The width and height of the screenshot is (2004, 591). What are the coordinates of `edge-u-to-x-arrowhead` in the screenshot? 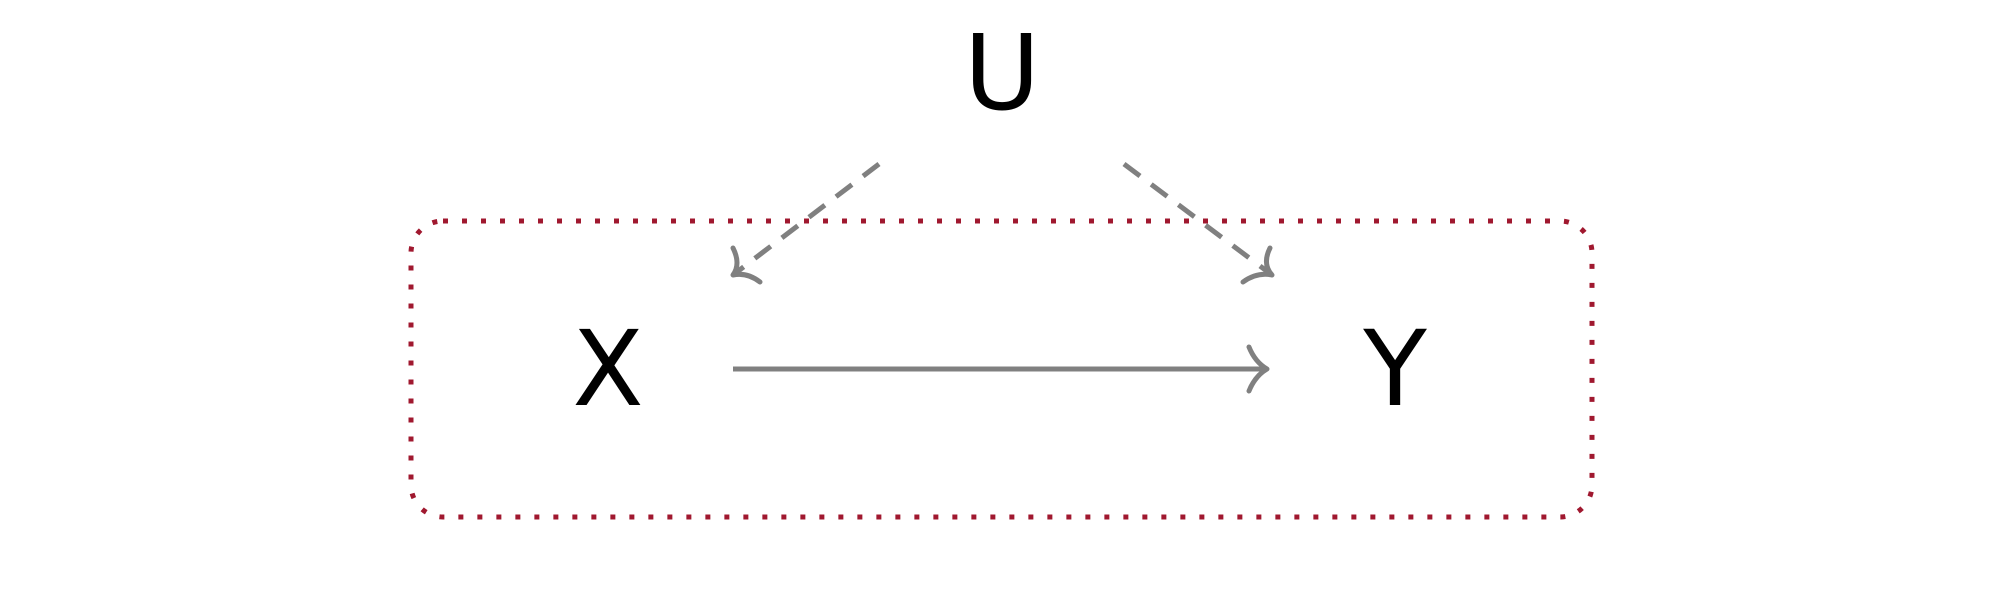 It's located at (746, 265).